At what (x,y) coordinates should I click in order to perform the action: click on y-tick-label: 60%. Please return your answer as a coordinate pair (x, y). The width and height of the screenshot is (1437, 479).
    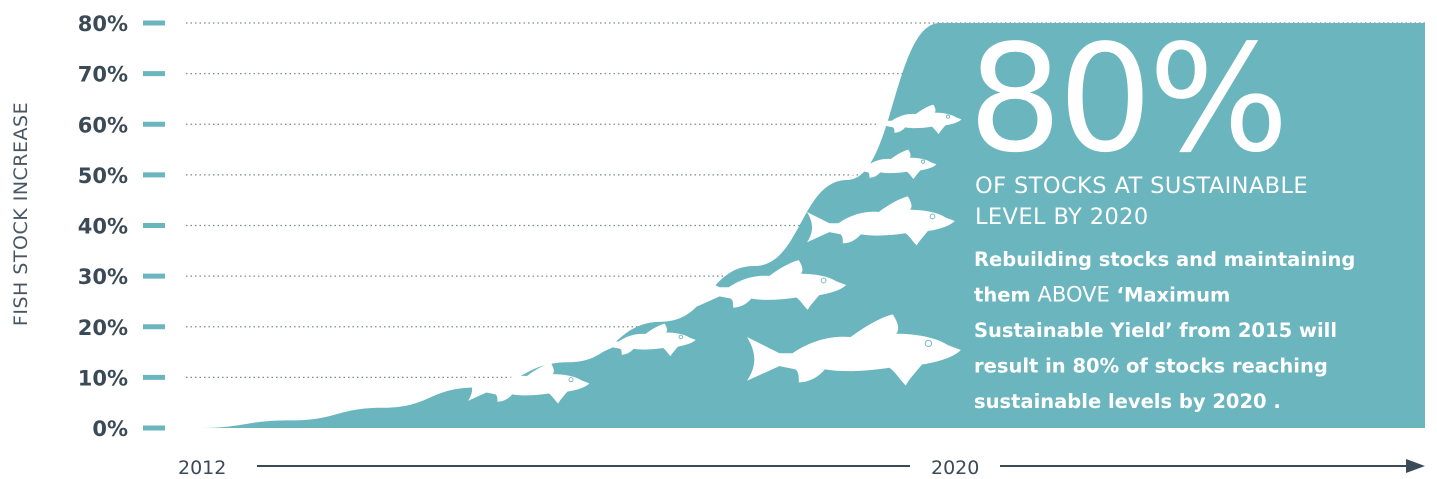
    Looking at the image, I should click on (103, 125).